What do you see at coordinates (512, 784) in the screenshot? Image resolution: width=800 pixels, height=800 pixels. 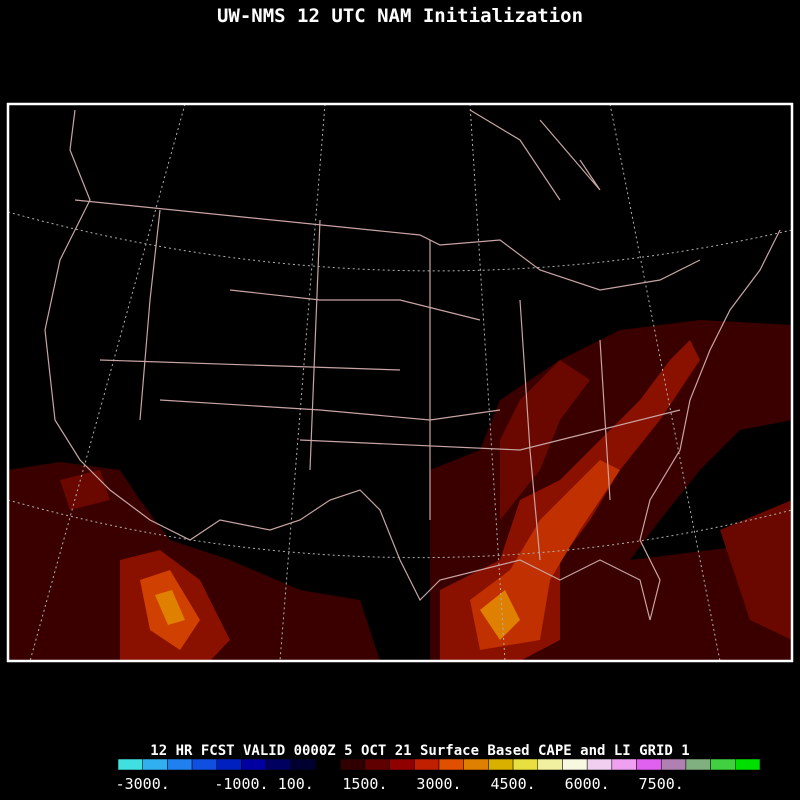 I see `colorbar-tick-label: 4500.` at bounding box center [512, 784].